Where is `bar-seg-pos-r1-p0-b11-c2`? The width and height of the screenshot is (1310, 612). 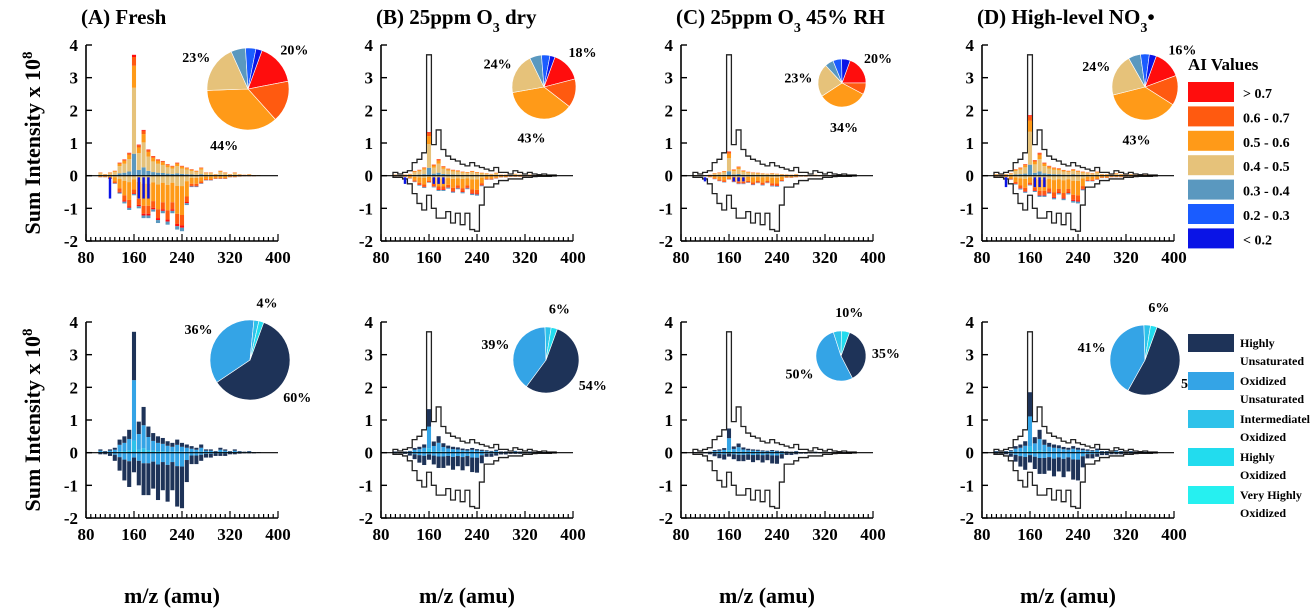
bar-seg-pos-r1-p0-b11-c2 is located at coordinates (153, 451).